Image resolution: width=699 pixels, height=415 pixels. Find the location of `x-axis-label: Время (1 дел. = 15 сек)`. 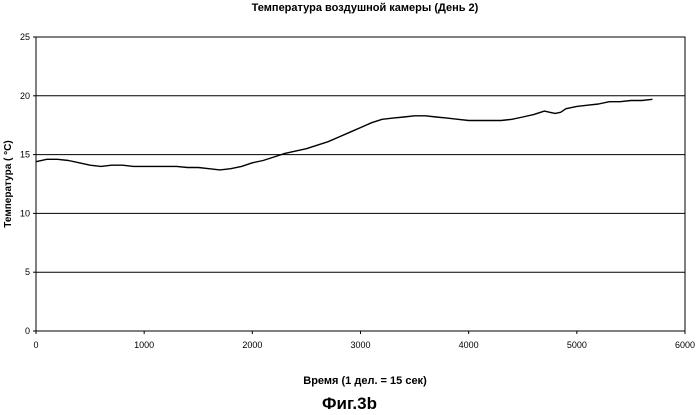

x-axis-label: Время (1 дел. = 15 сек) is located at coordinates (365, 381).